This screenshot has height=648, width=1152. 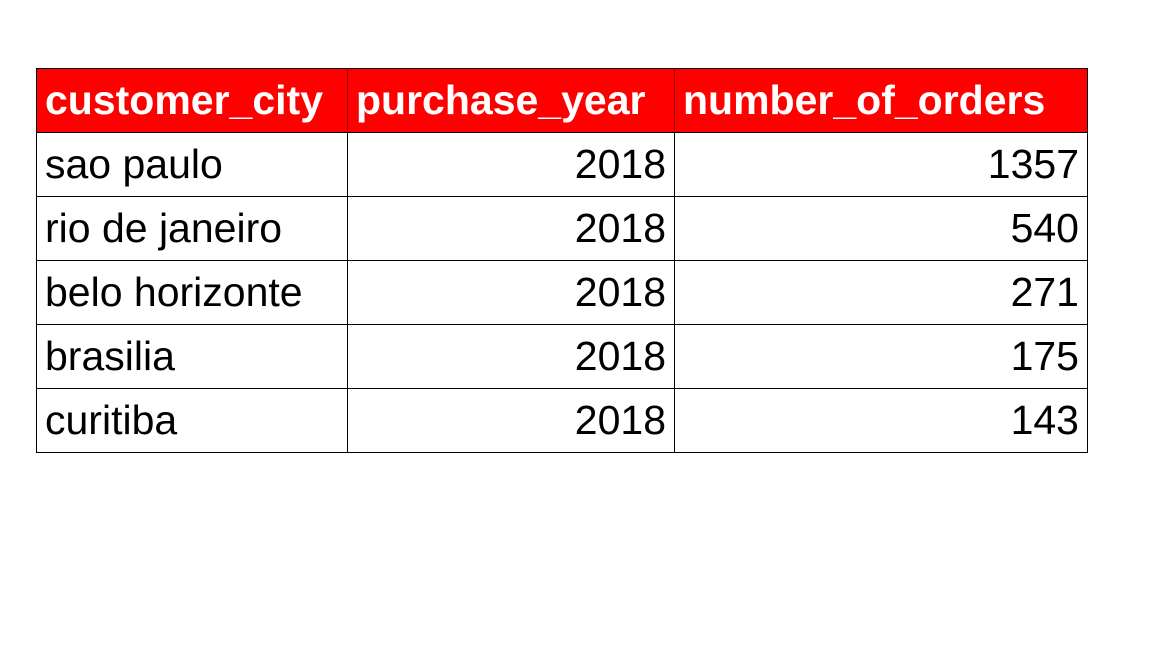 I want to click on cell-customer-city: belo horizonte, so click(x=192, y=292).